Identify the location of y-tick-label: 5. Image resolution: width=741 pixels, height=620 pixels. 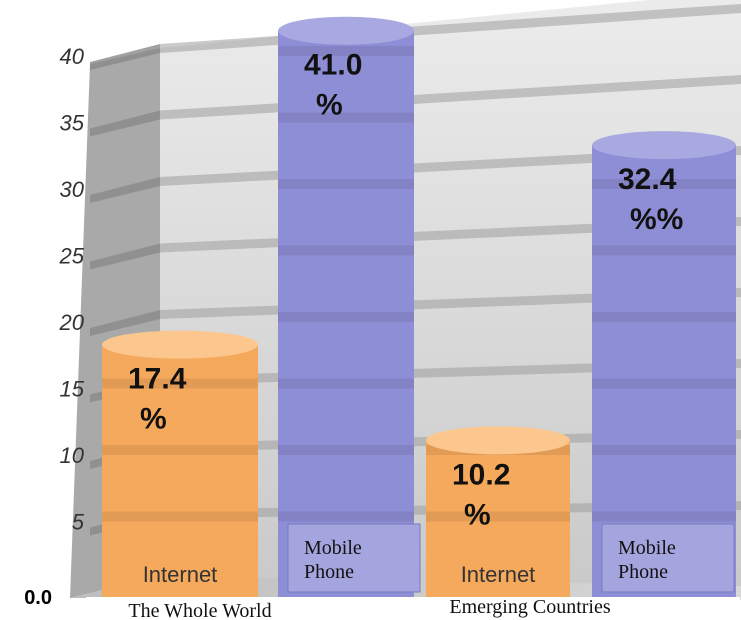
(78, 522).